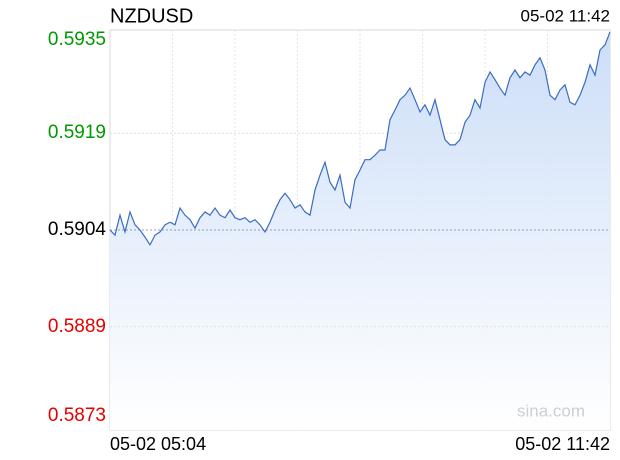  What do you see at coordinates (158, 444) in the screenshot?
I see `x-tick-label: 05-02 05:04` at bounding box center [158, 444].